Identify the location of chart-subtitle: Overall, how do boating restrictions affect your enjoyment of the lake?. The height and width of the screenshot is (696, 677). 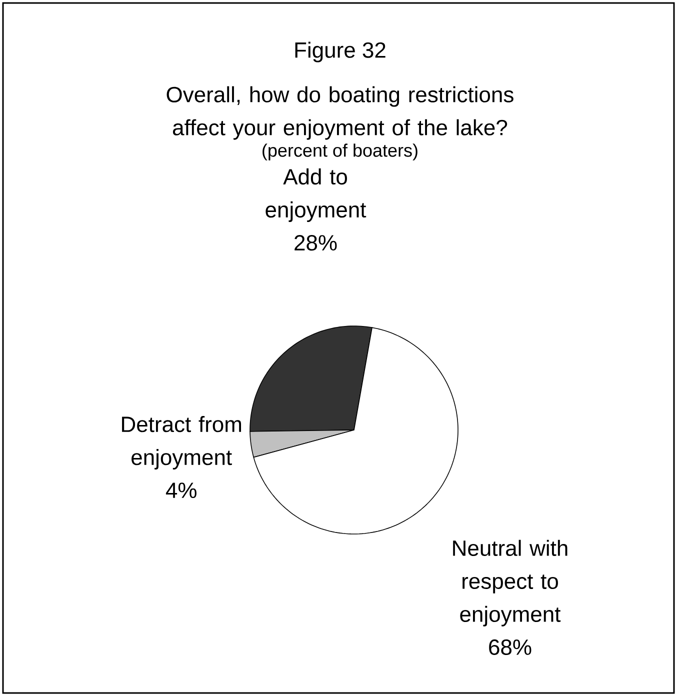
(340, 113).